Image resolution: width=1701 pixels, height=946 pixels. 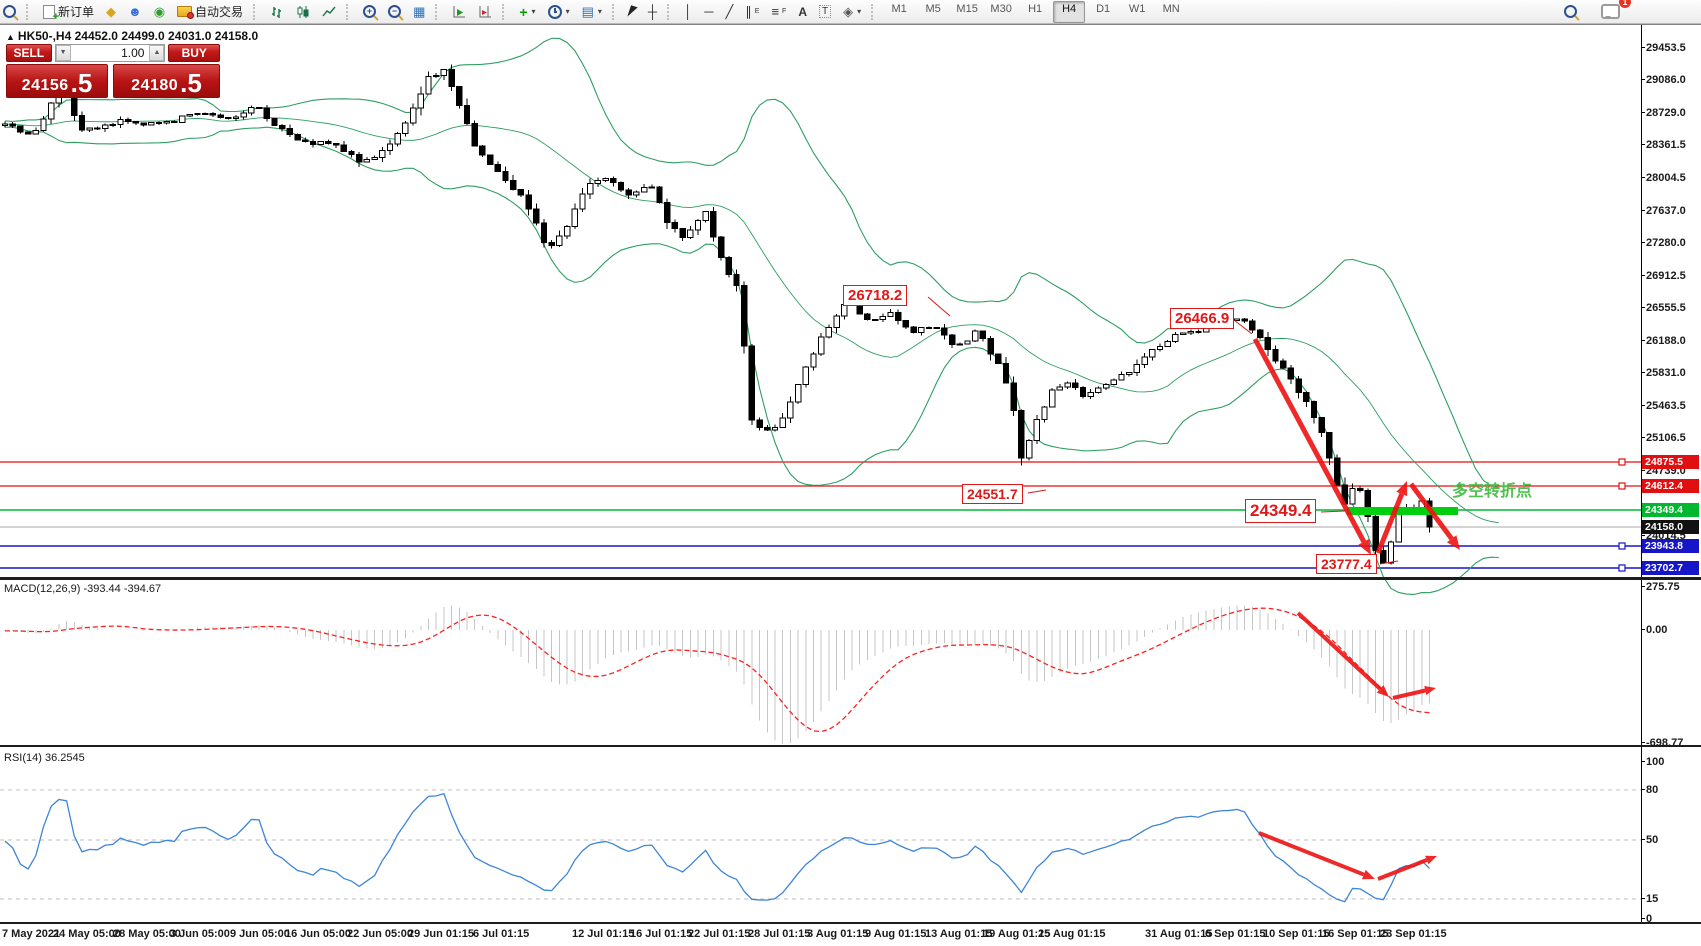 What do you see at coordinates (459, 12) in the screenshot?
I see `auto-scroll-button` at bounding box center [459, 12].